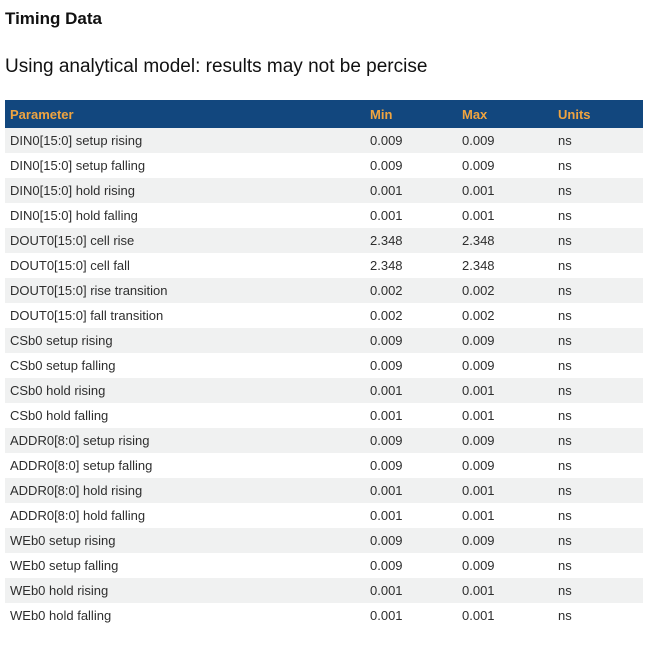  What do you see at coordinates (324, 615) in the screenshot?
I see `table-row: WEb0 hold falling 0.001 0.001 ns` at bounding box center [324, 615].